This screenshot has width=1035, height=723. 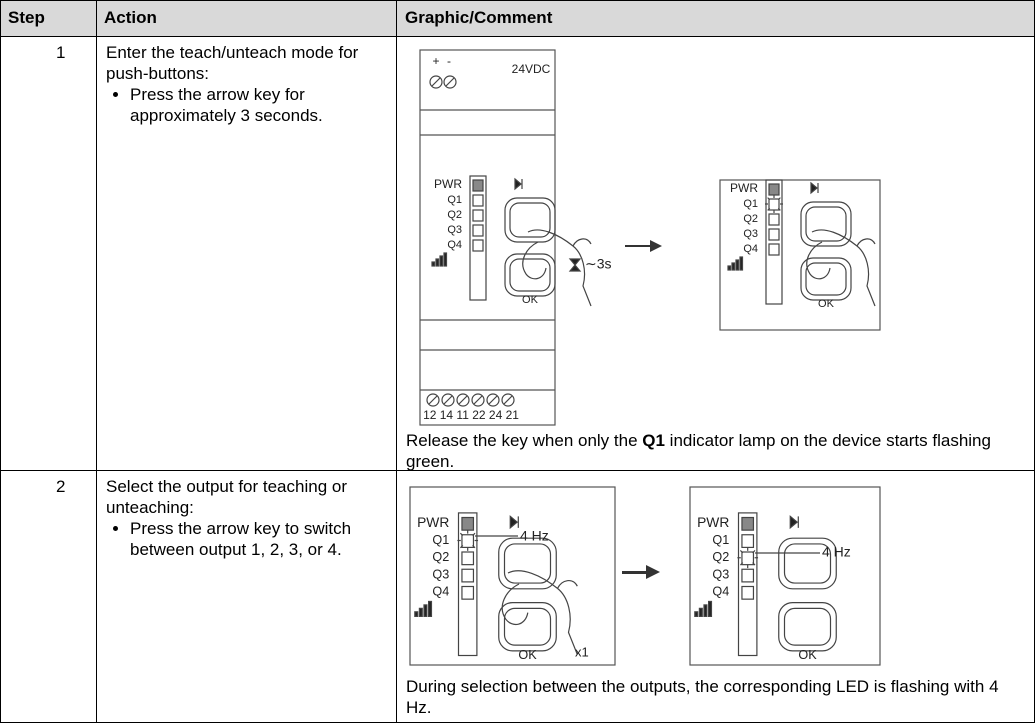 What do you see at coordinates (836, 552) in the screenshot?
I see `device-label: 4 Hz` at bounding box center [836, 552].